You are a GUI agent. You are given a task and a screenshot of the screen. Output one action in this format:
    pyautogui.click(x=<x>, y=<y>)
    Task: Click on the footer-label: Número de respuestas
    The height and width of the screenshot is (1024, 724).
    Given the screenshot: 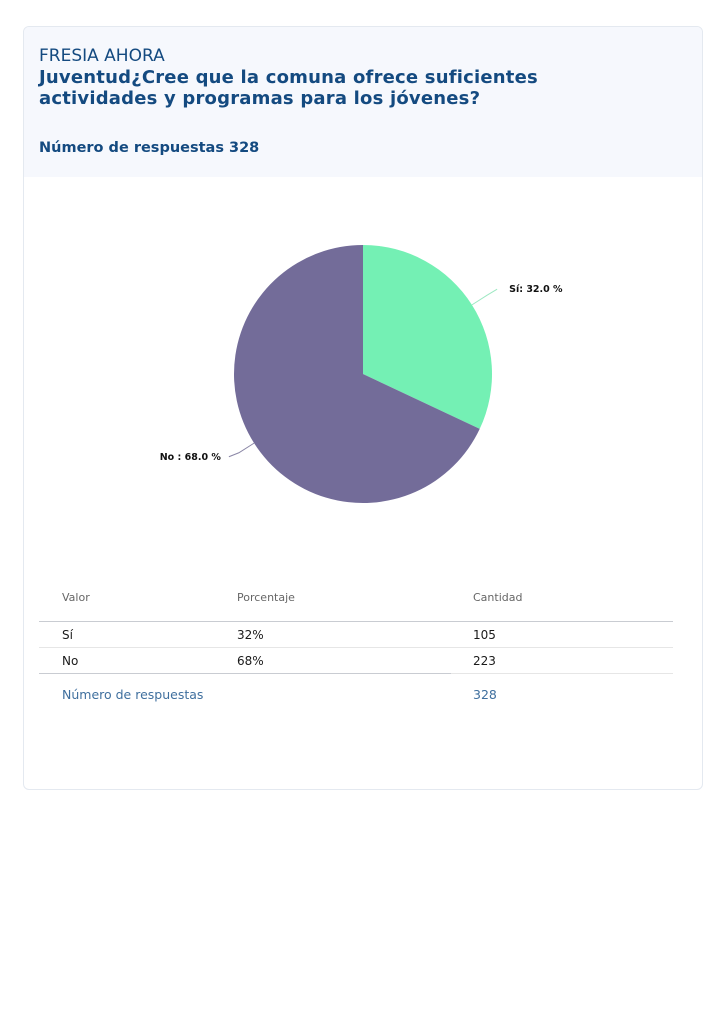 What is the action you would take?
    pyautogui.click(x=133, y=694)
    